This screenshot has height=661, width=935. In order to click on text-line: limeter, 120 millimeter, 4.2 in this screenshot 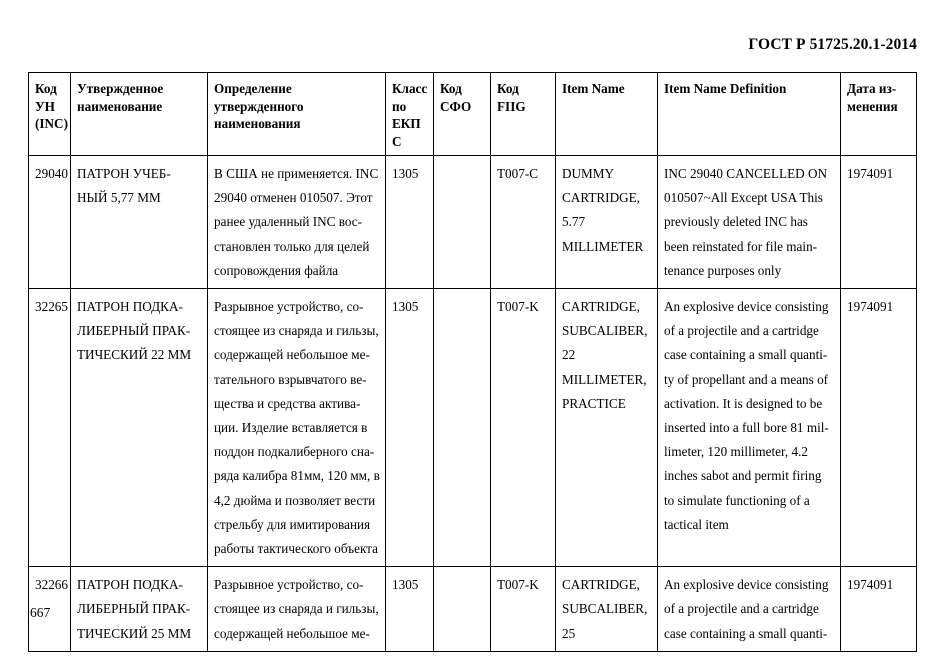, I will do `click(736, 452)`.